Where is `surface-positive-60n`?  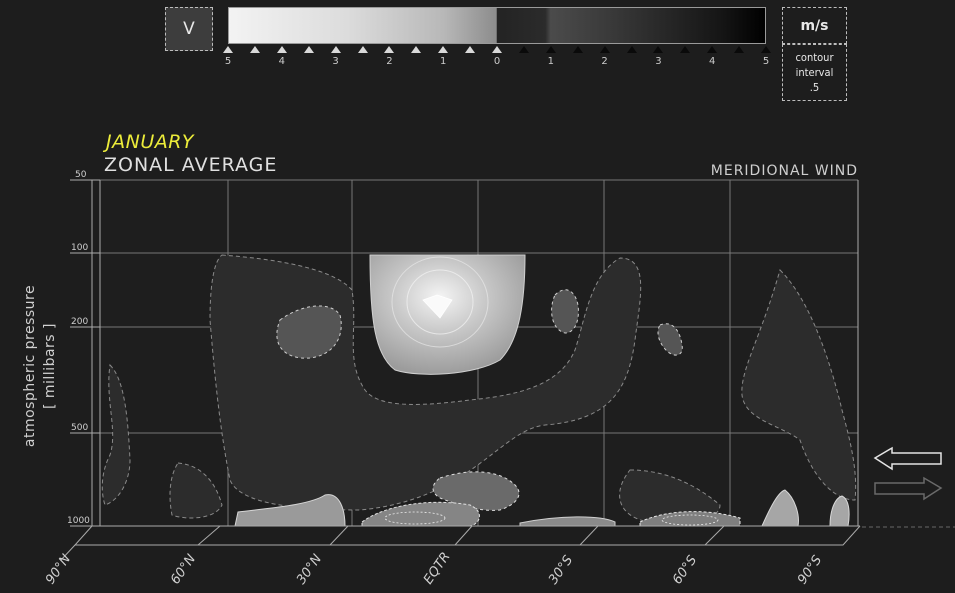
surface-positive-60n is located at coordinates (290, 510).